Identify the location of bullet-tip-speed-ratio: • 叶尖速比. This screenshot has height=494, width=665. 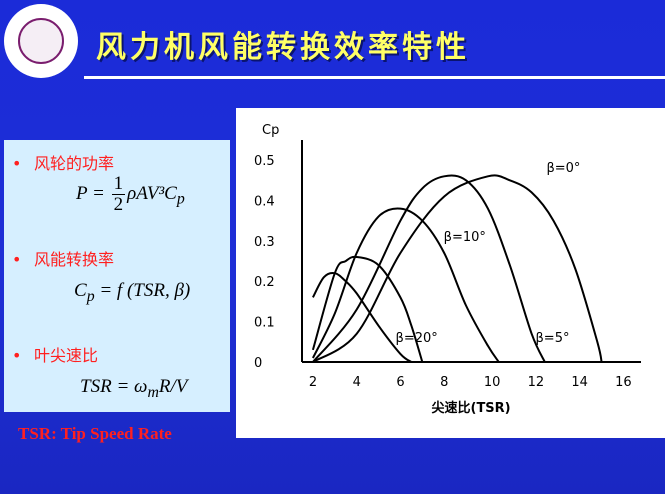
(55, 354).